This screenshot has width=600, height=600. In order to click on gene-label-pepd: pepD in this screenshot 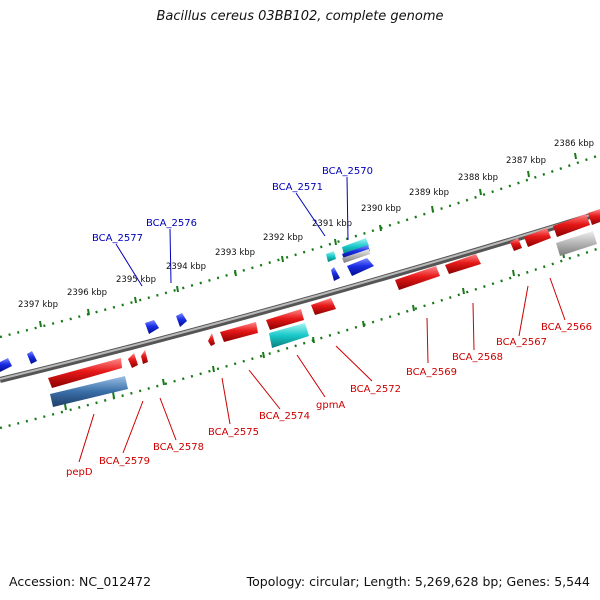, I will do `click(79, 472)`.